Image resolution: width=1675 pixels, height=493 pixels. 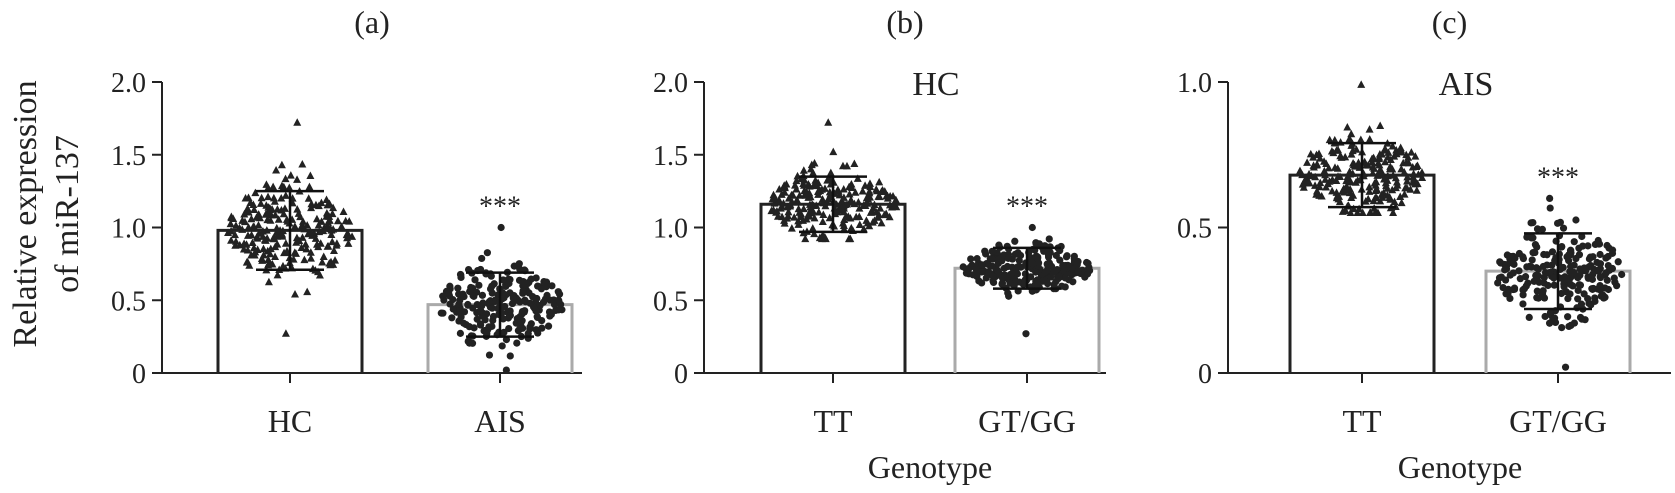 I want to click on y-tick-label: 0, so click(x=1205, y=374).